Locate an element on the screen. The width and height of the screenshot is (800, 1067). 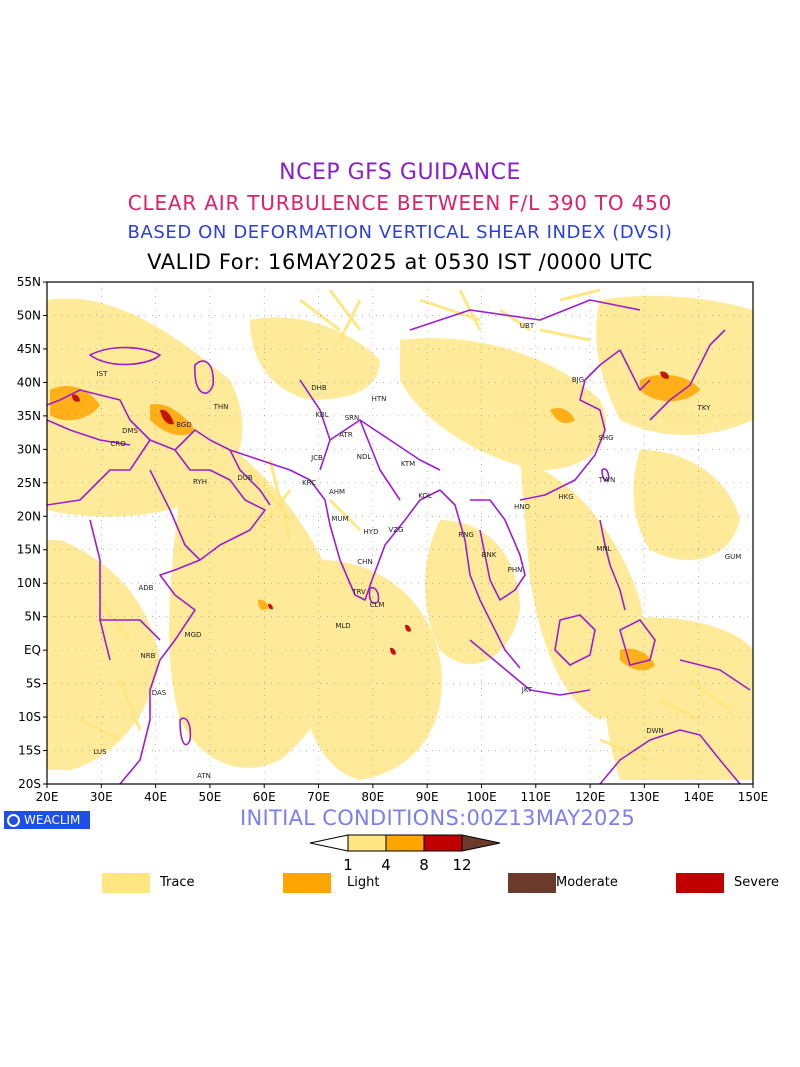
station-label-jkt: JKT is located at coordinates (527, 690).